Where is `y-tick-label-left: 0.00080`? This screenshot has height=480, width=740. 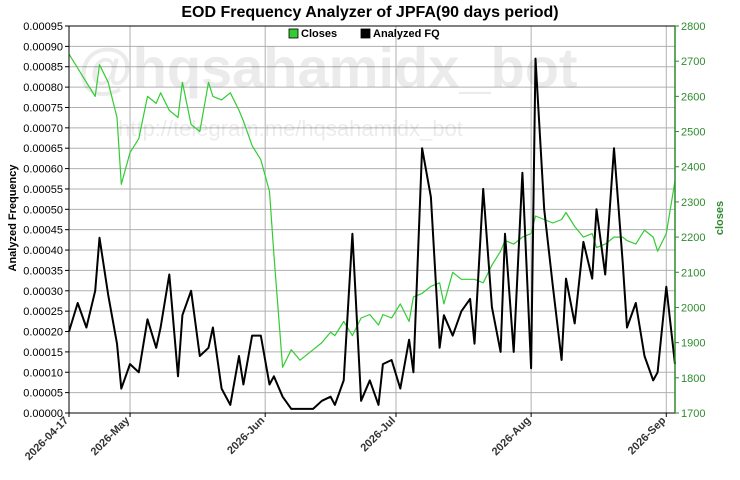 y-tick-label-left: 0.00080 is located at coordinates (43, 88).